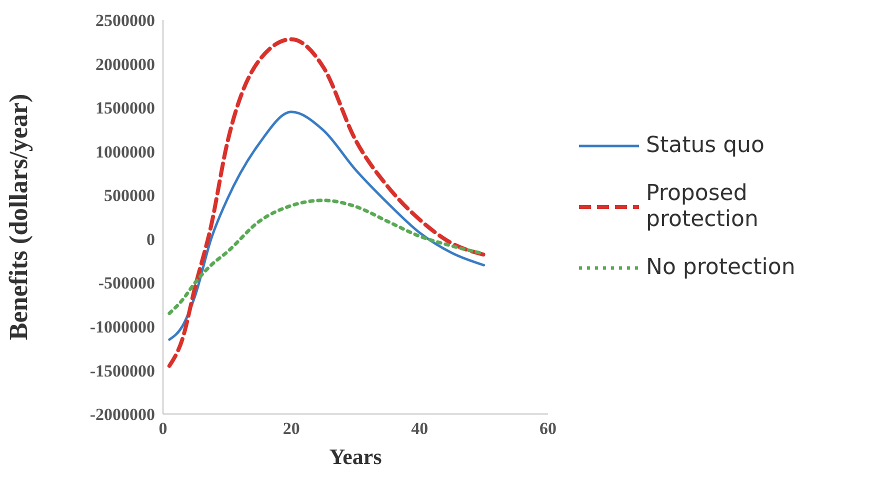 The image size is (873, 484). I want to click on y-tick-label: -2000000, so click(122, 414).